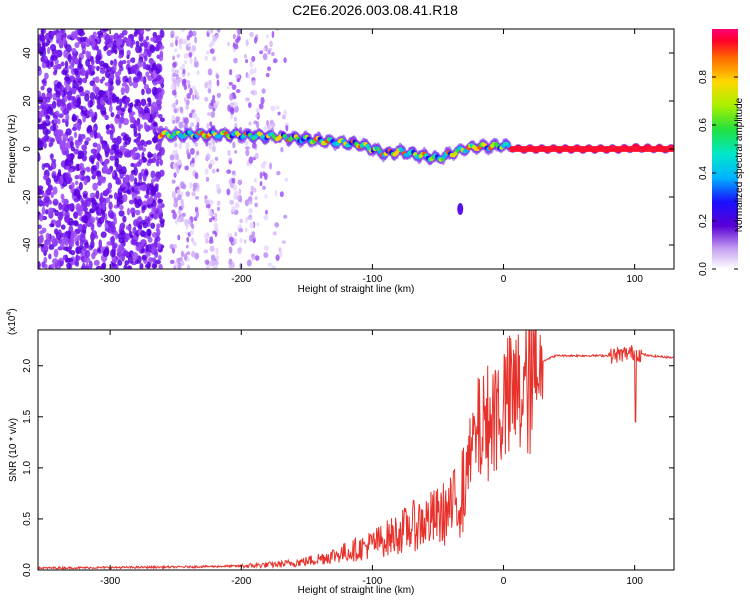 This screenshot has width=750, height=600. Describe the element at coordinates (504, 279) in the screenshot. I see `x-tick-label: 0` at that location.